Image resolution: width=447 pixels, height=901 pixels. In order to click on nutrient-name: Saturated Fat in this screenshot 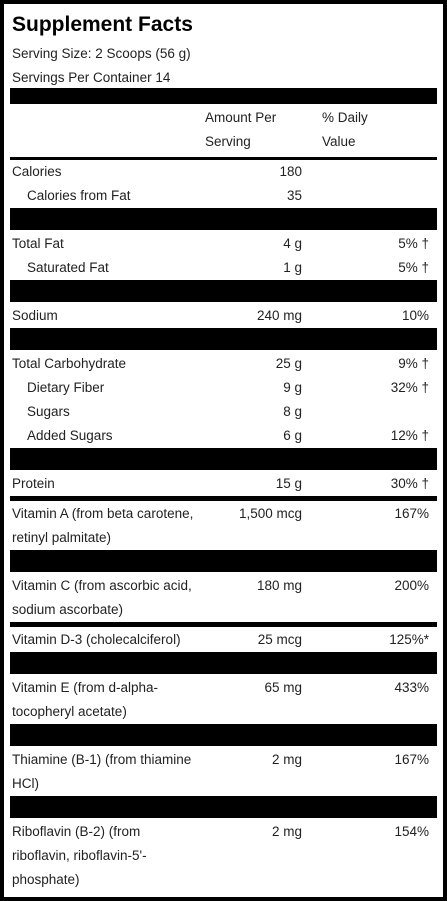, I will do `click(68, 267)`.